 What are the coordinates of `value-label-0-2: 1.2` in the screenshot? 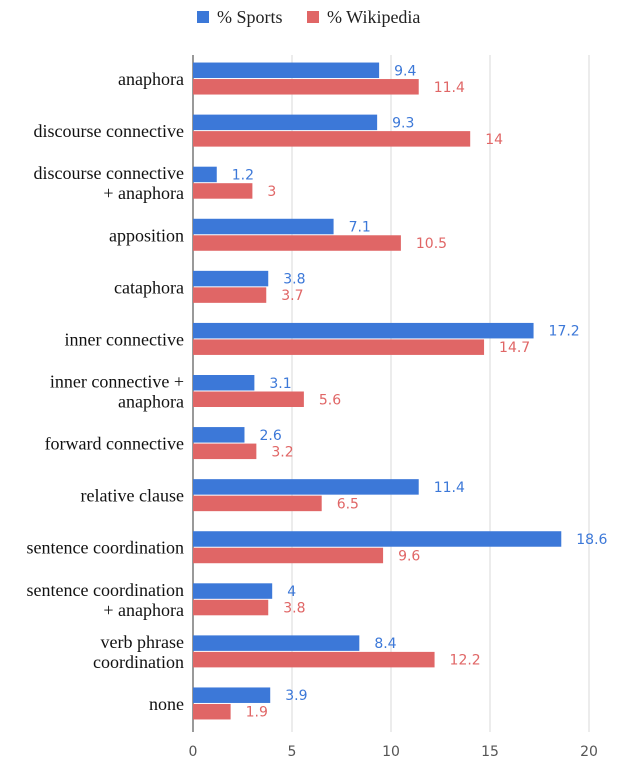 It's located at (243, 175).